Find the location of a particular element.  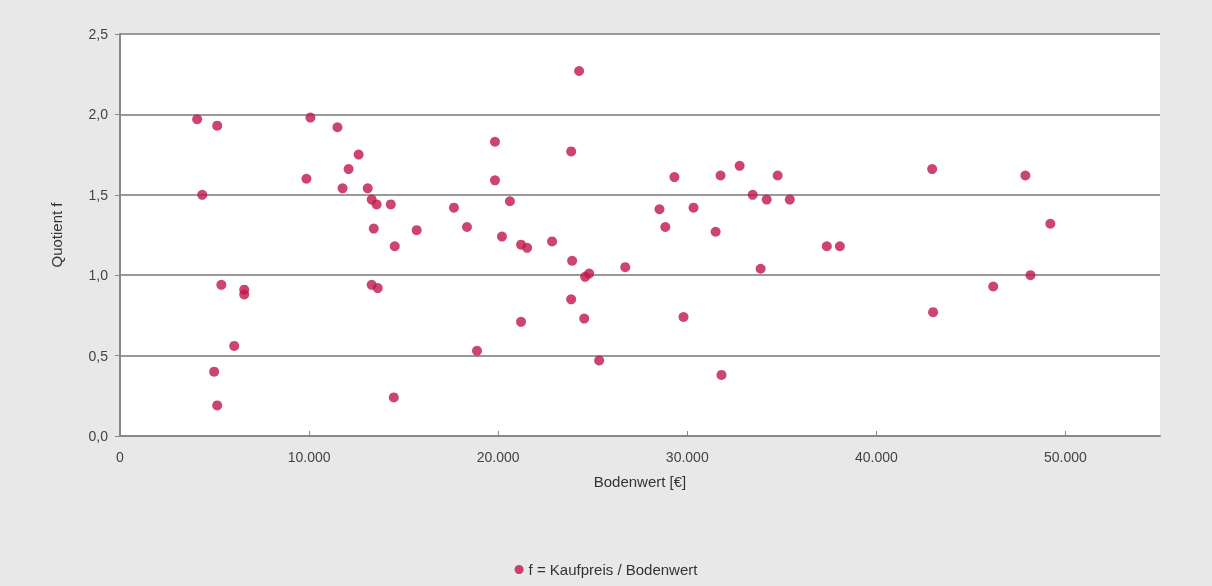

x-tick-label: 20.000 is located at coordinates (498, 457).